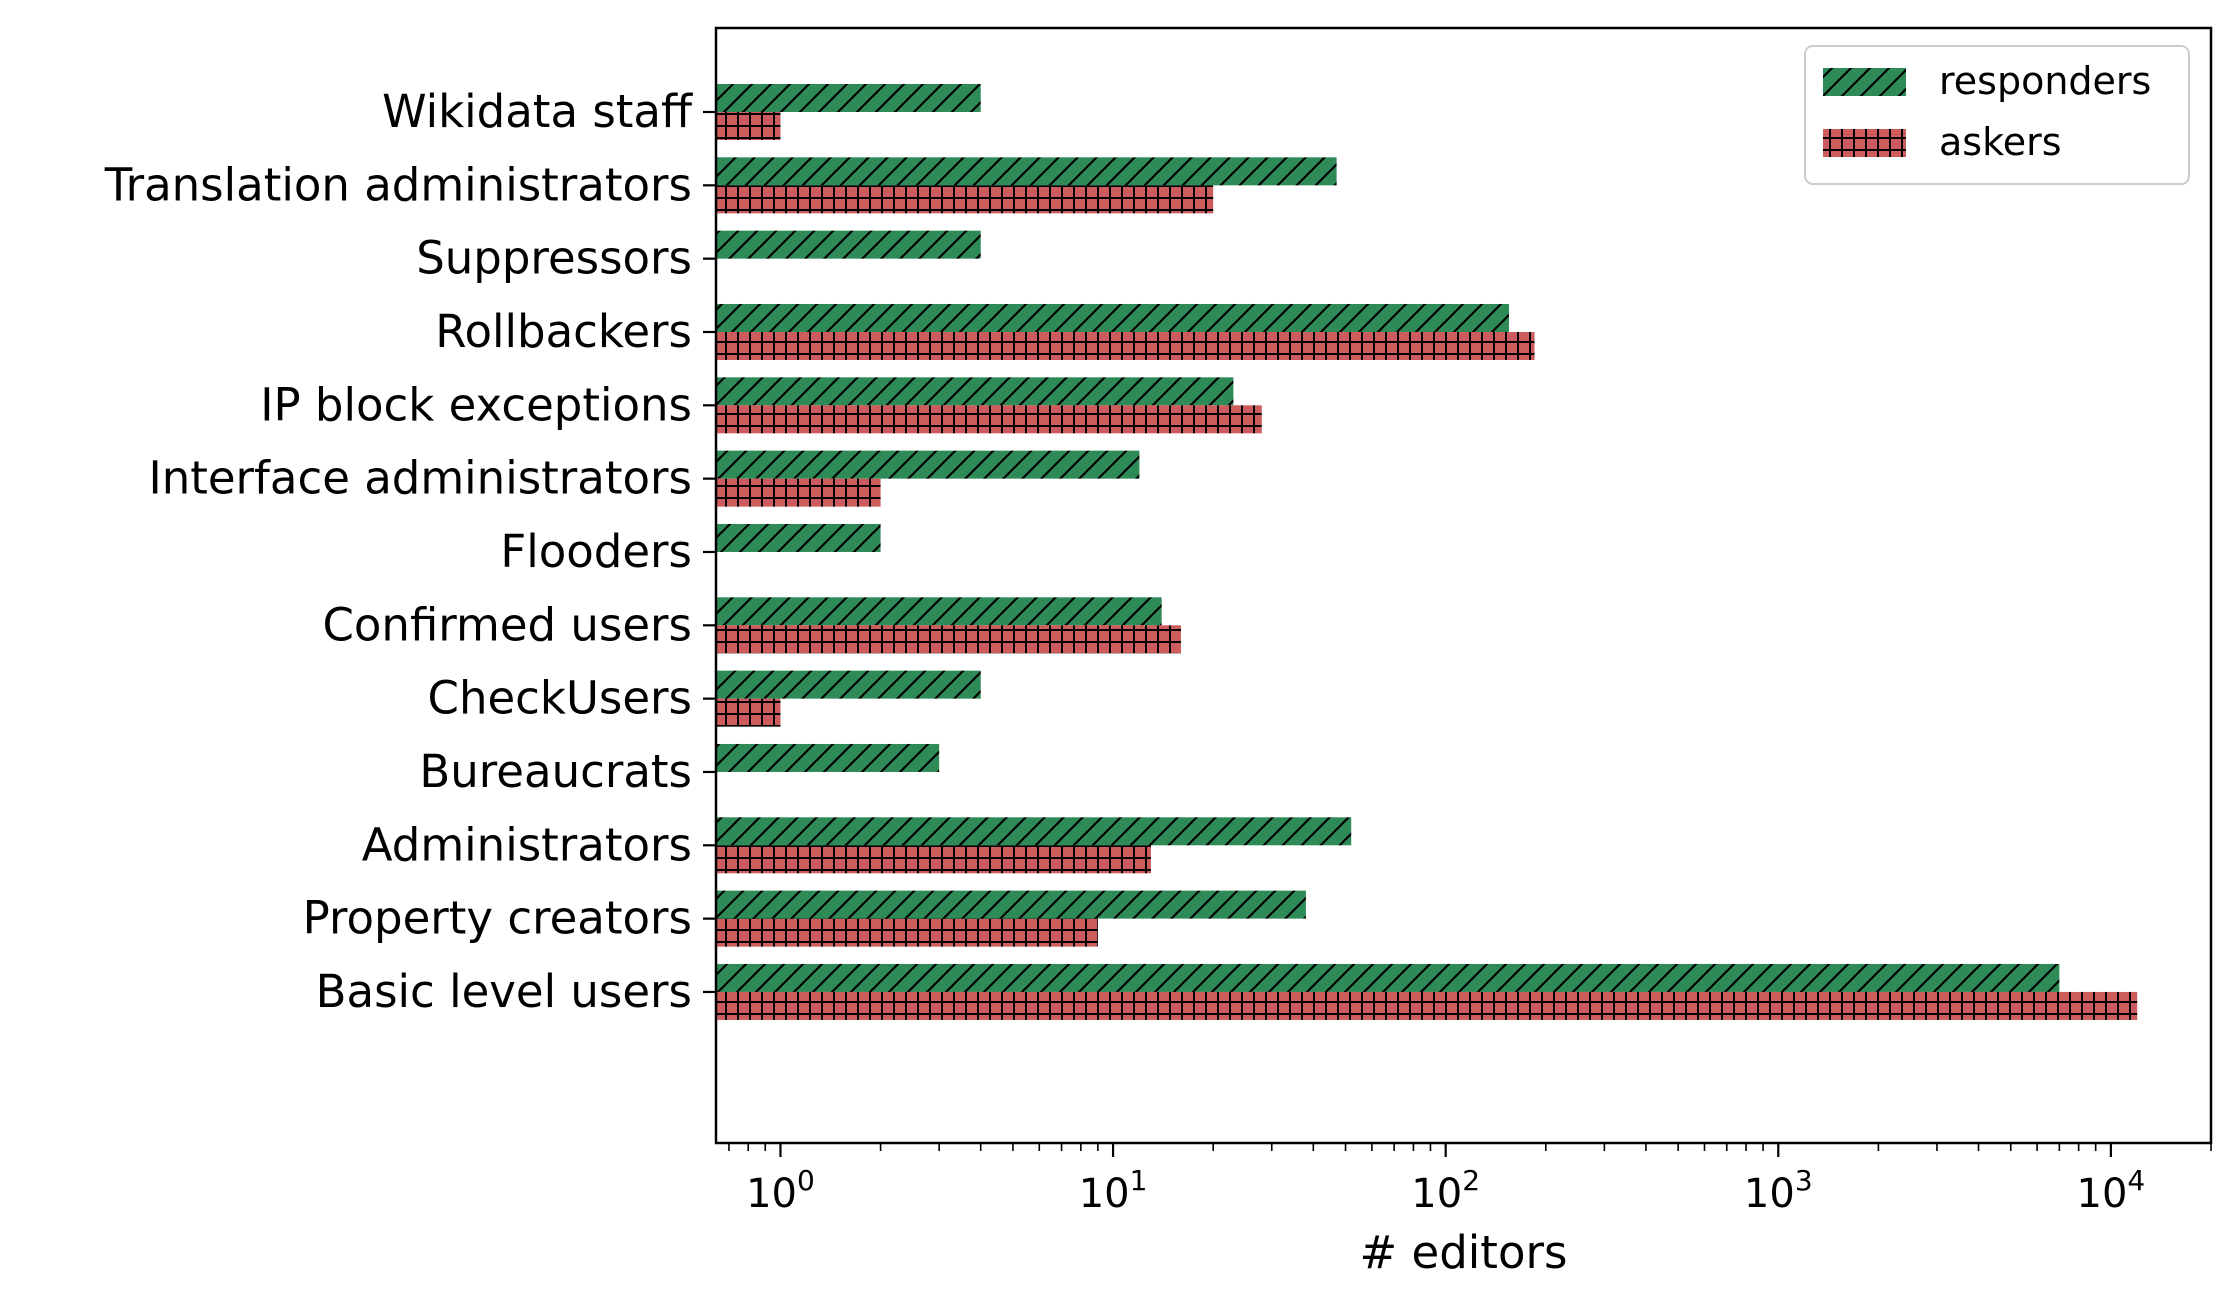 This screenshot has width=2230, height=1303. I want to click on legend-swatch-responders, so click(1864, 82).